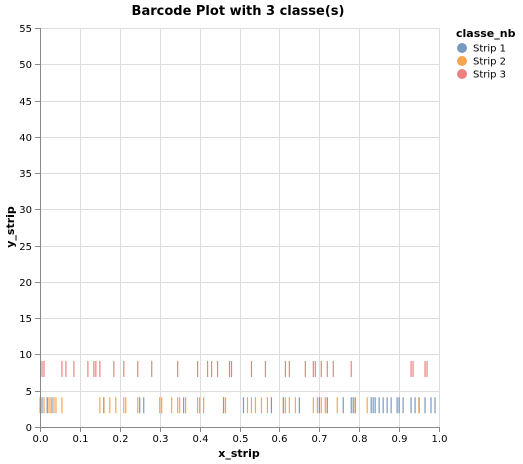 The image size is (523, 464). Describe the element at coordinates (29, 229) in the screenshot. I see `y-axis: 0 5 10 15 20 25 30 35 40 45 50 55` at that location.